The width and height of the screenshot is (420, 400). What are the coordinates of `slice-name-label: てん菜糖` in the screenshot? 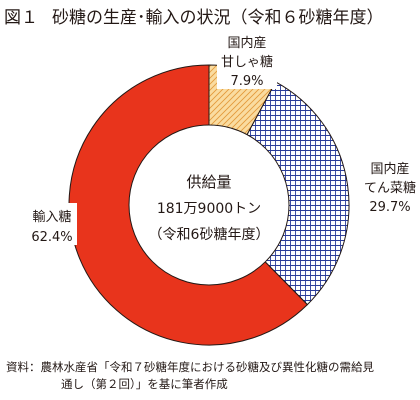 It's located at (390, 188).